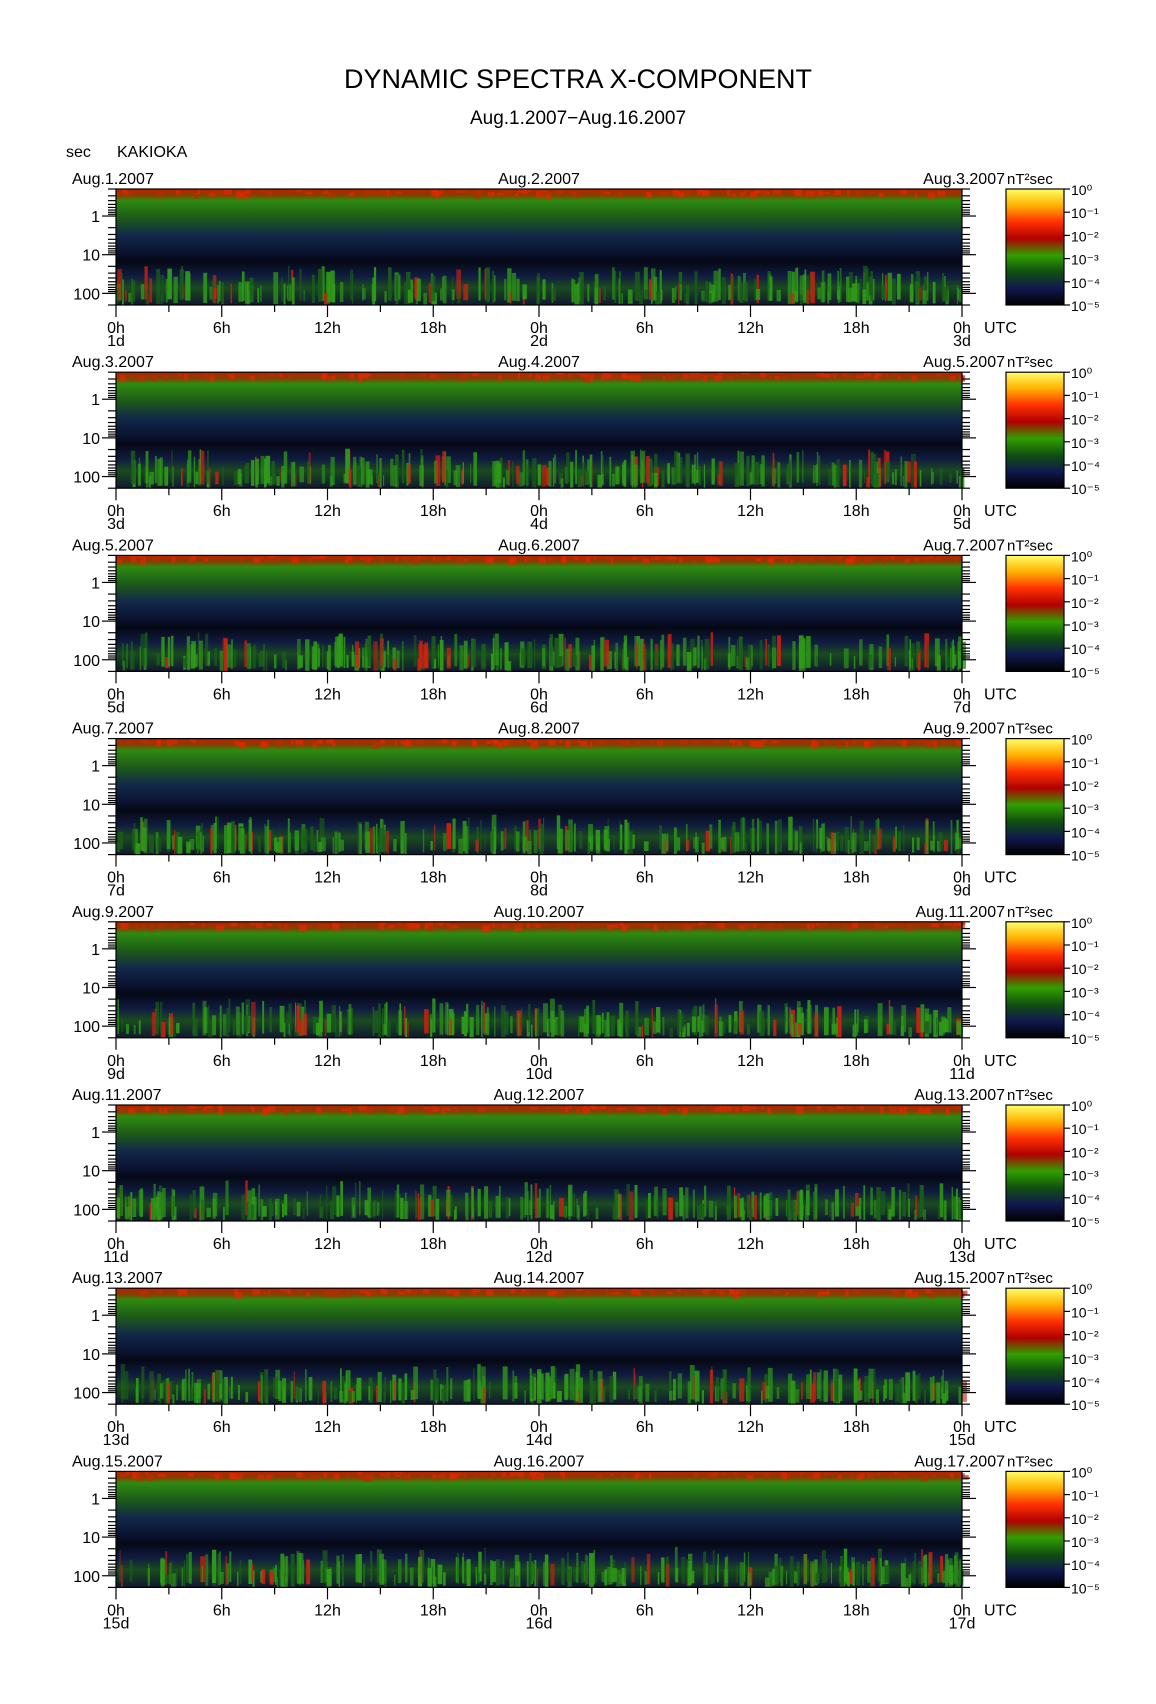 Image resolution: width=1156 pixels, height=1704 pixels. I want to click on colorbar-label: nT²sec, so click(1030, 912).